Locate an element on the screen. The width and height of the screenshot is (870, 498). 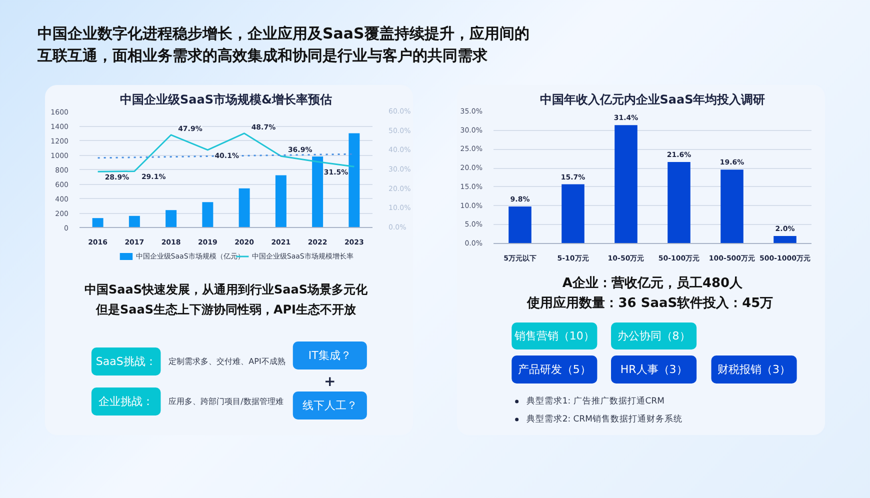
text: SaaS挑战： is located at coordinates (126, 361).